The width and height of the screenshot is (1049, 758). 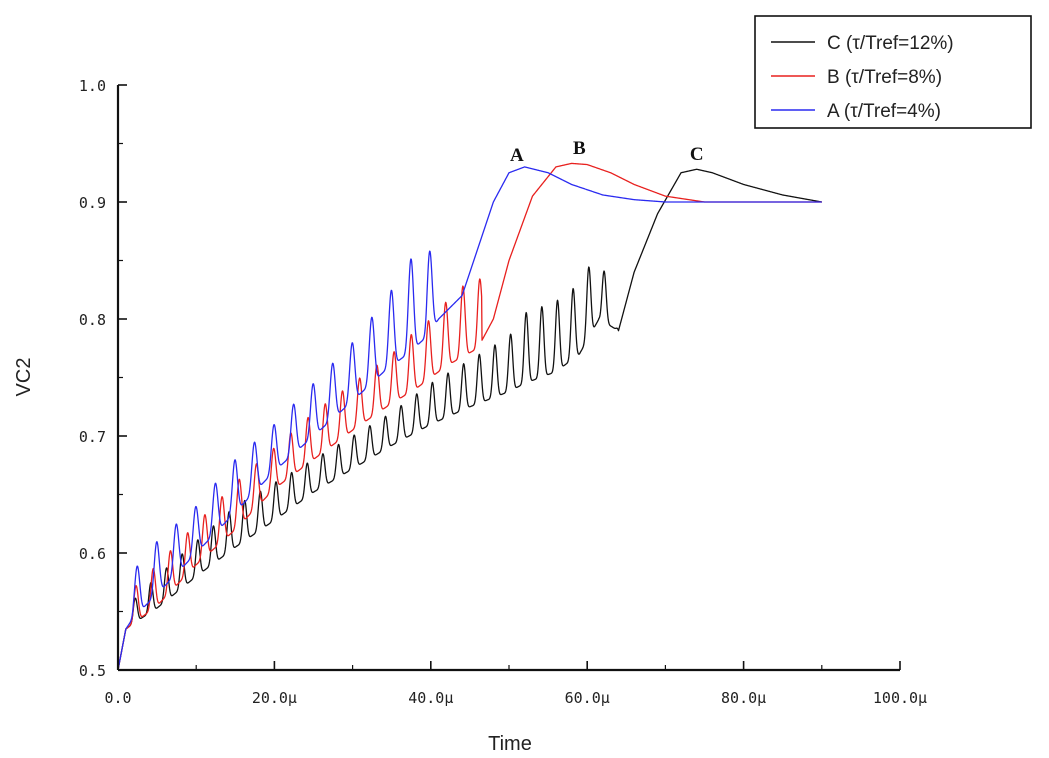 What do you see at coordinates (430, 698) in the screenshot?
I see `x-tick-label: 40.0µ` at bounding box center [430, 698].